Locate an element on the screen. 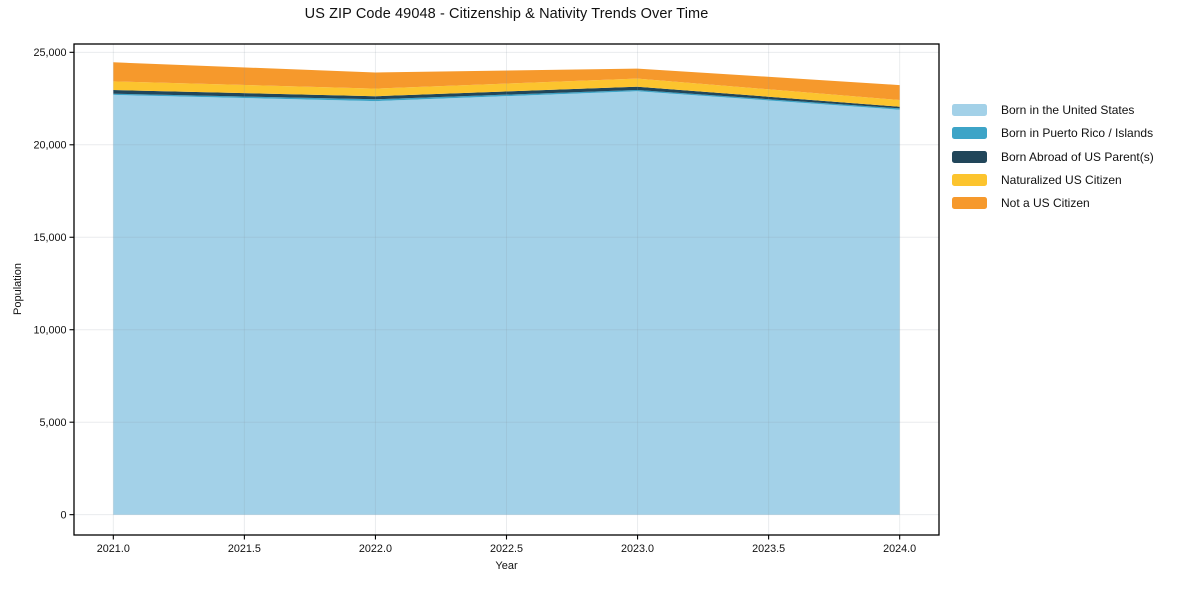  legend-item-3: Naturalized US Citizen is located at coordinates (1053, 179).